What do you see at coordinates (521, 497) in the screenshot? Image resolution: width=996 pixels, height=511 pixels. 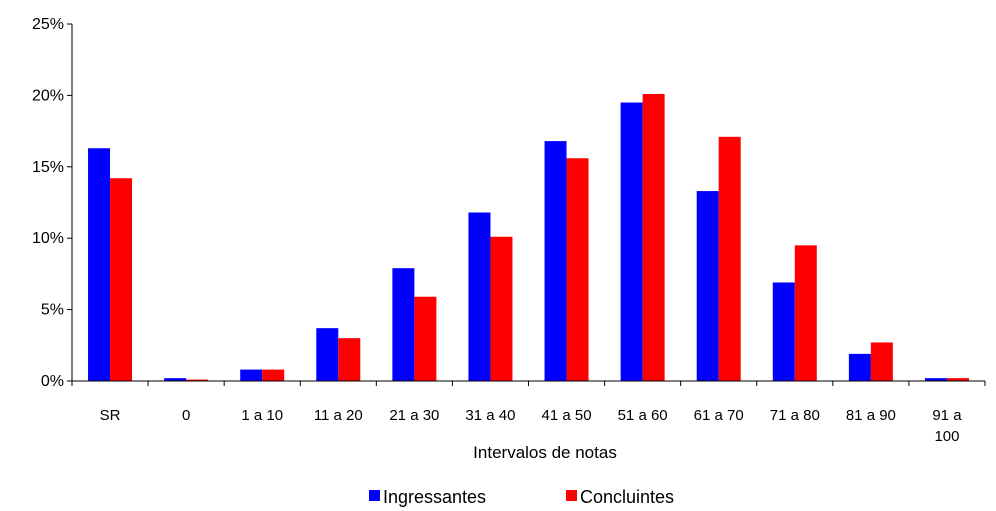 I see `legend: Ingressantes Concluintes` at bounding box center [521, 497].